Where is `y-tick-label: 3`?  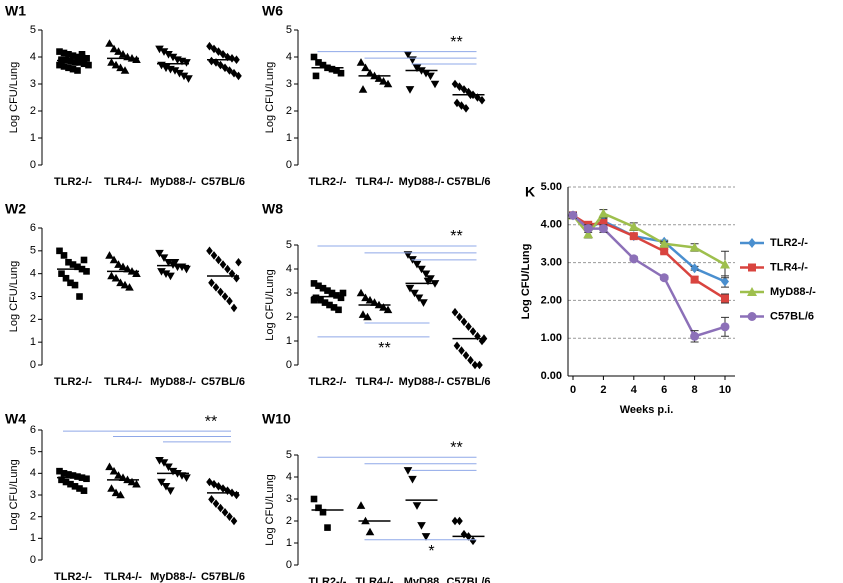 y-tick-label: 3 is located at coordinates (33, 495).